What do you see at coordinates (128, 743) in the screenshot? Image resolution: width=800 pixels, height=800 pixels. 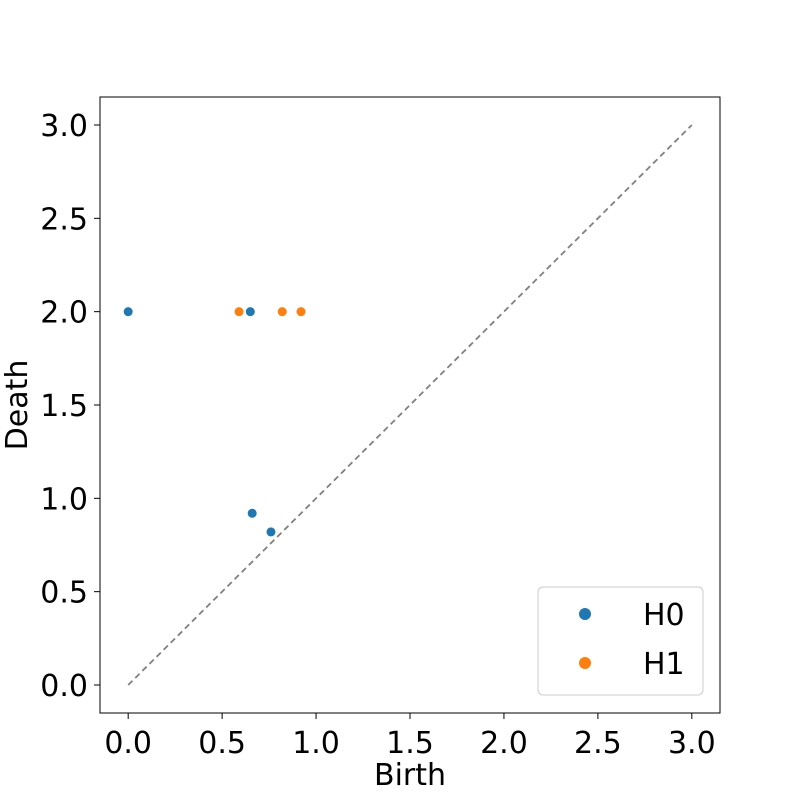 I see `x-tick-label: 0.0` at bounding box center [128, 743].